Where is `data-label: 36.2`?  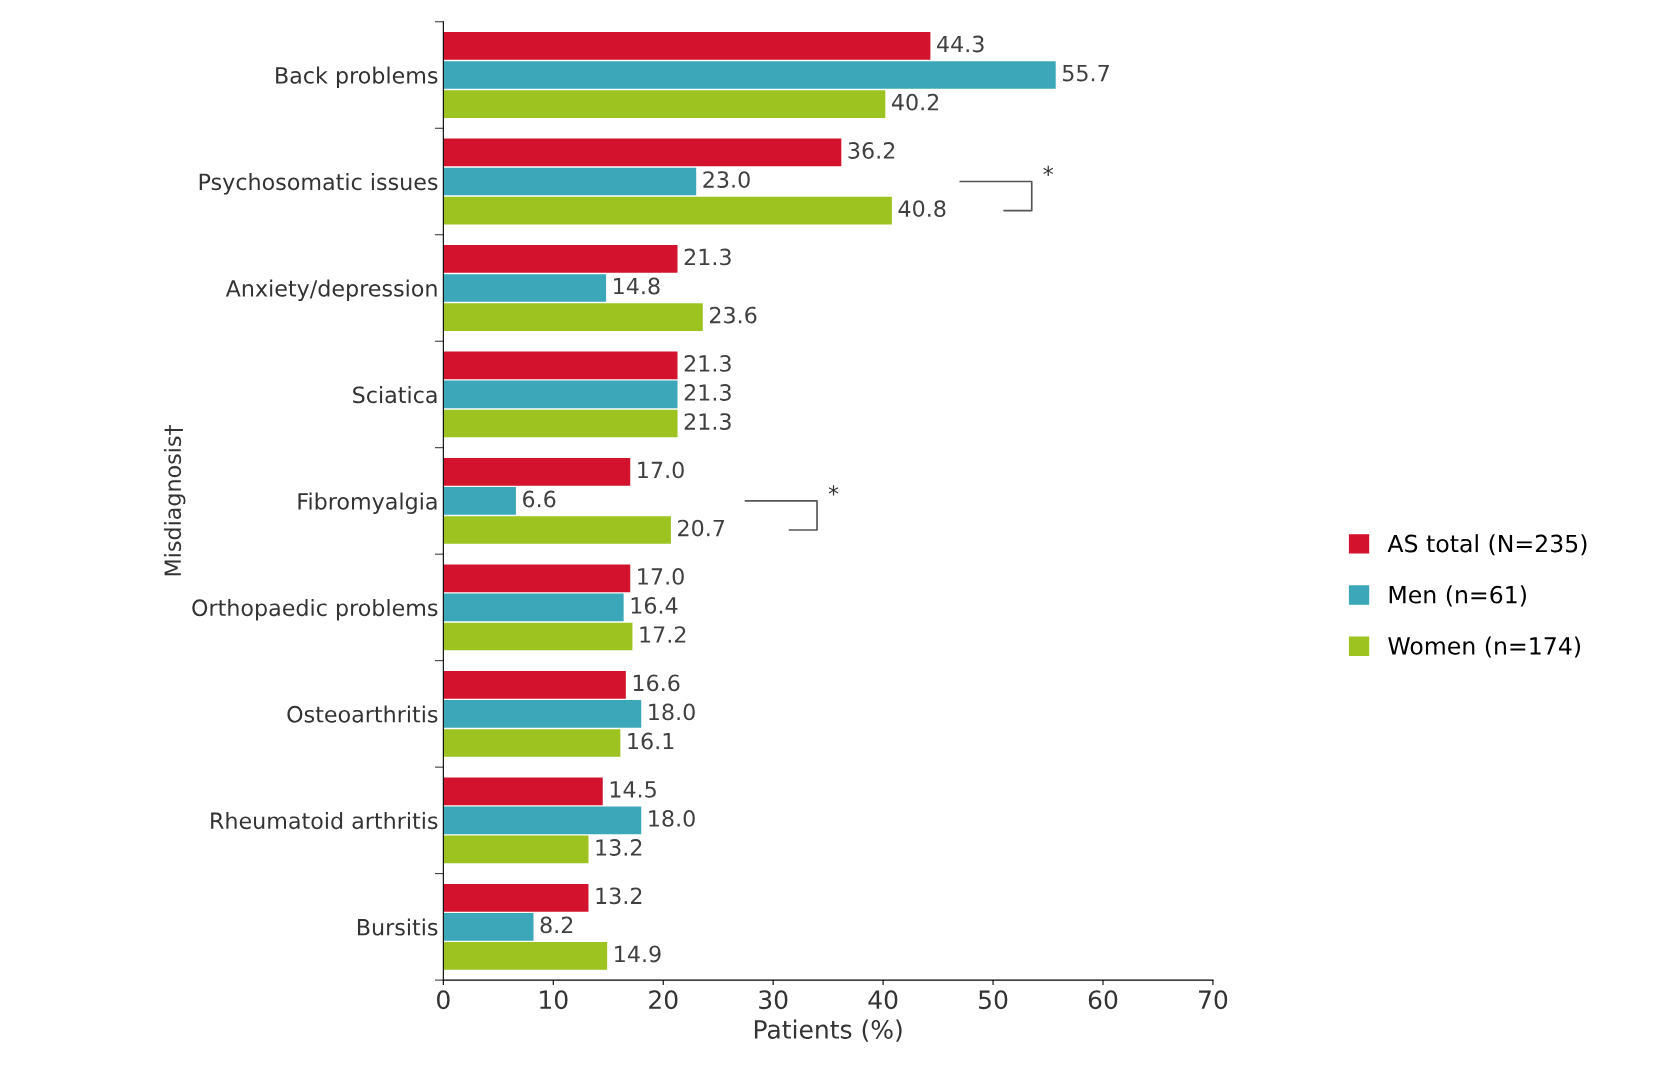 data-label: 36.2 is located at coordinates (871, 150).